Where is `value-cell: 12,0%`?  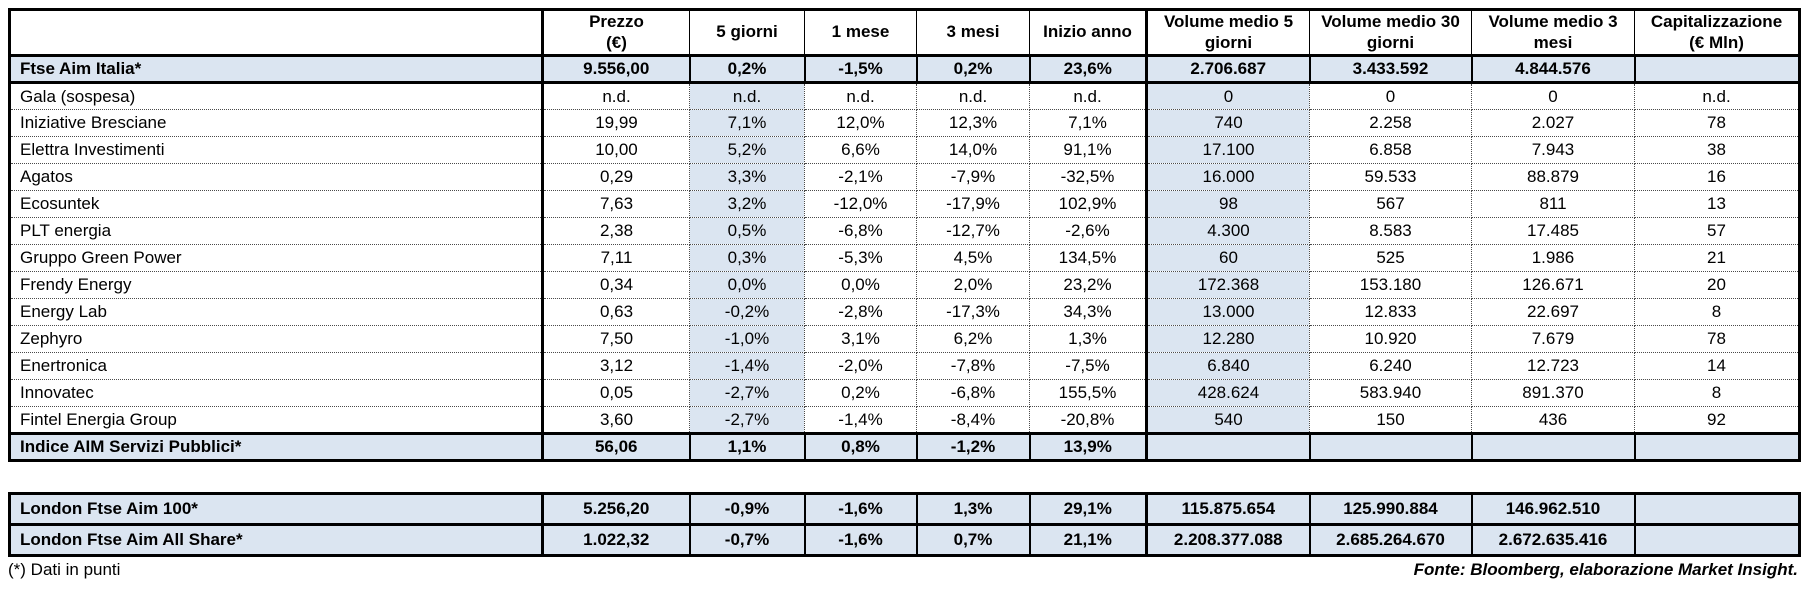 value-cell: 12,0% is located at coordinates (860, 123).